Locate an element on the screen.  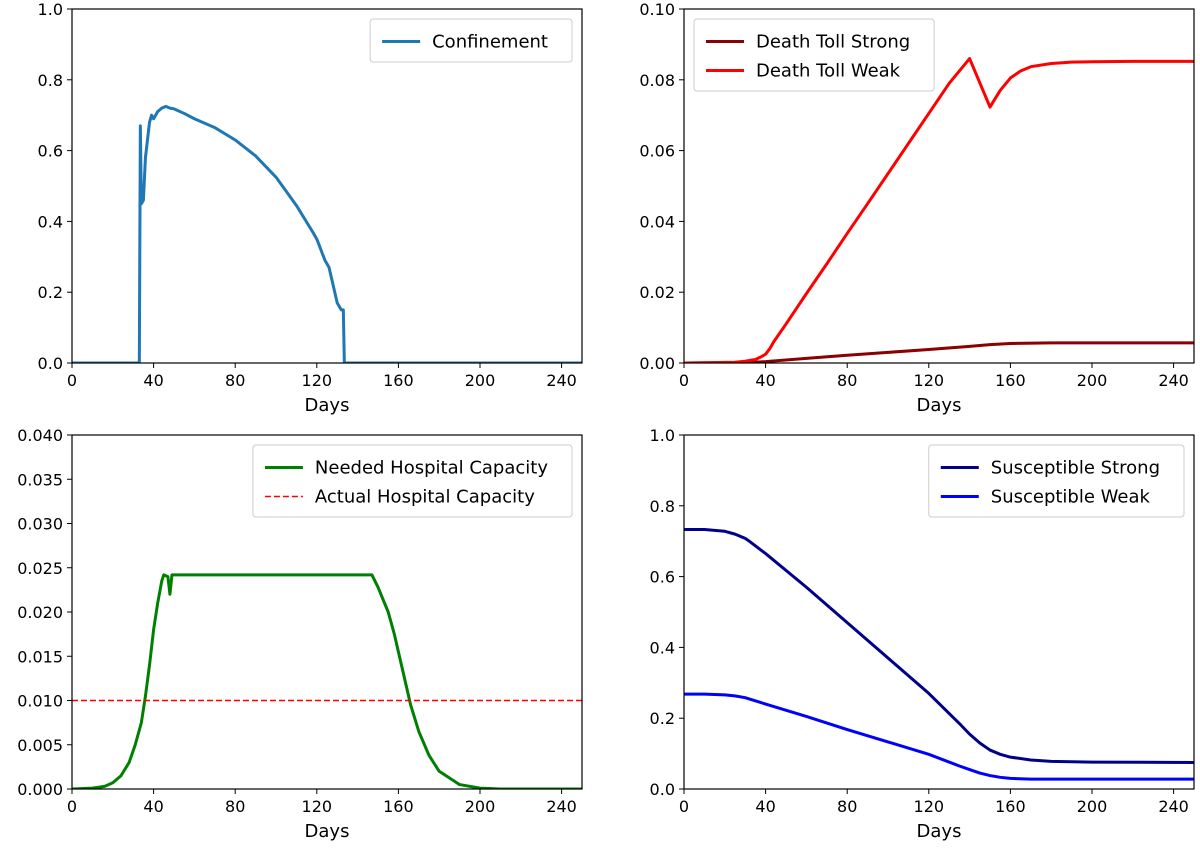
panel-4-x-tick-label: 200 is located at coordinates (1092, 806).